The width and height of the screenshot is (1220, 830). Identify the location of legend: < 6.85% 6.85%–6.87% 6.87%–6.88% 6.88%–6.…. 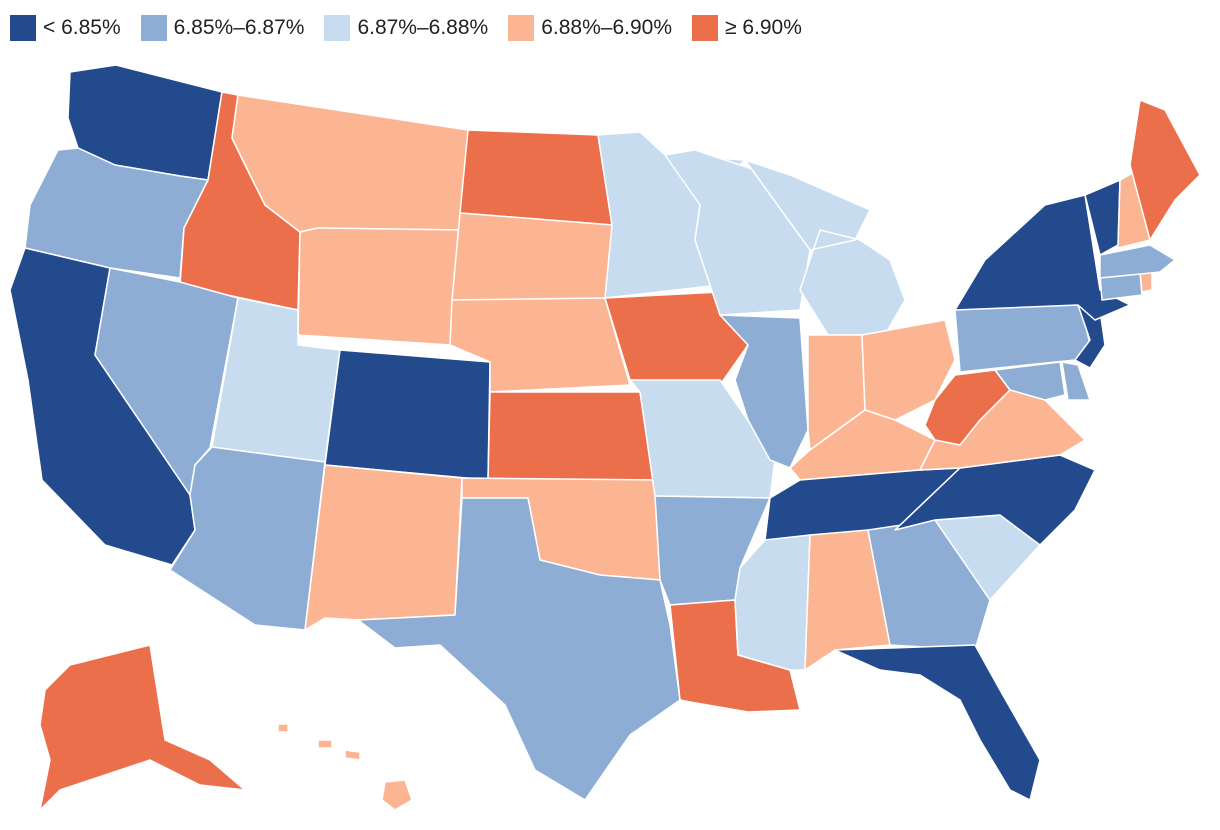
(416, 28).